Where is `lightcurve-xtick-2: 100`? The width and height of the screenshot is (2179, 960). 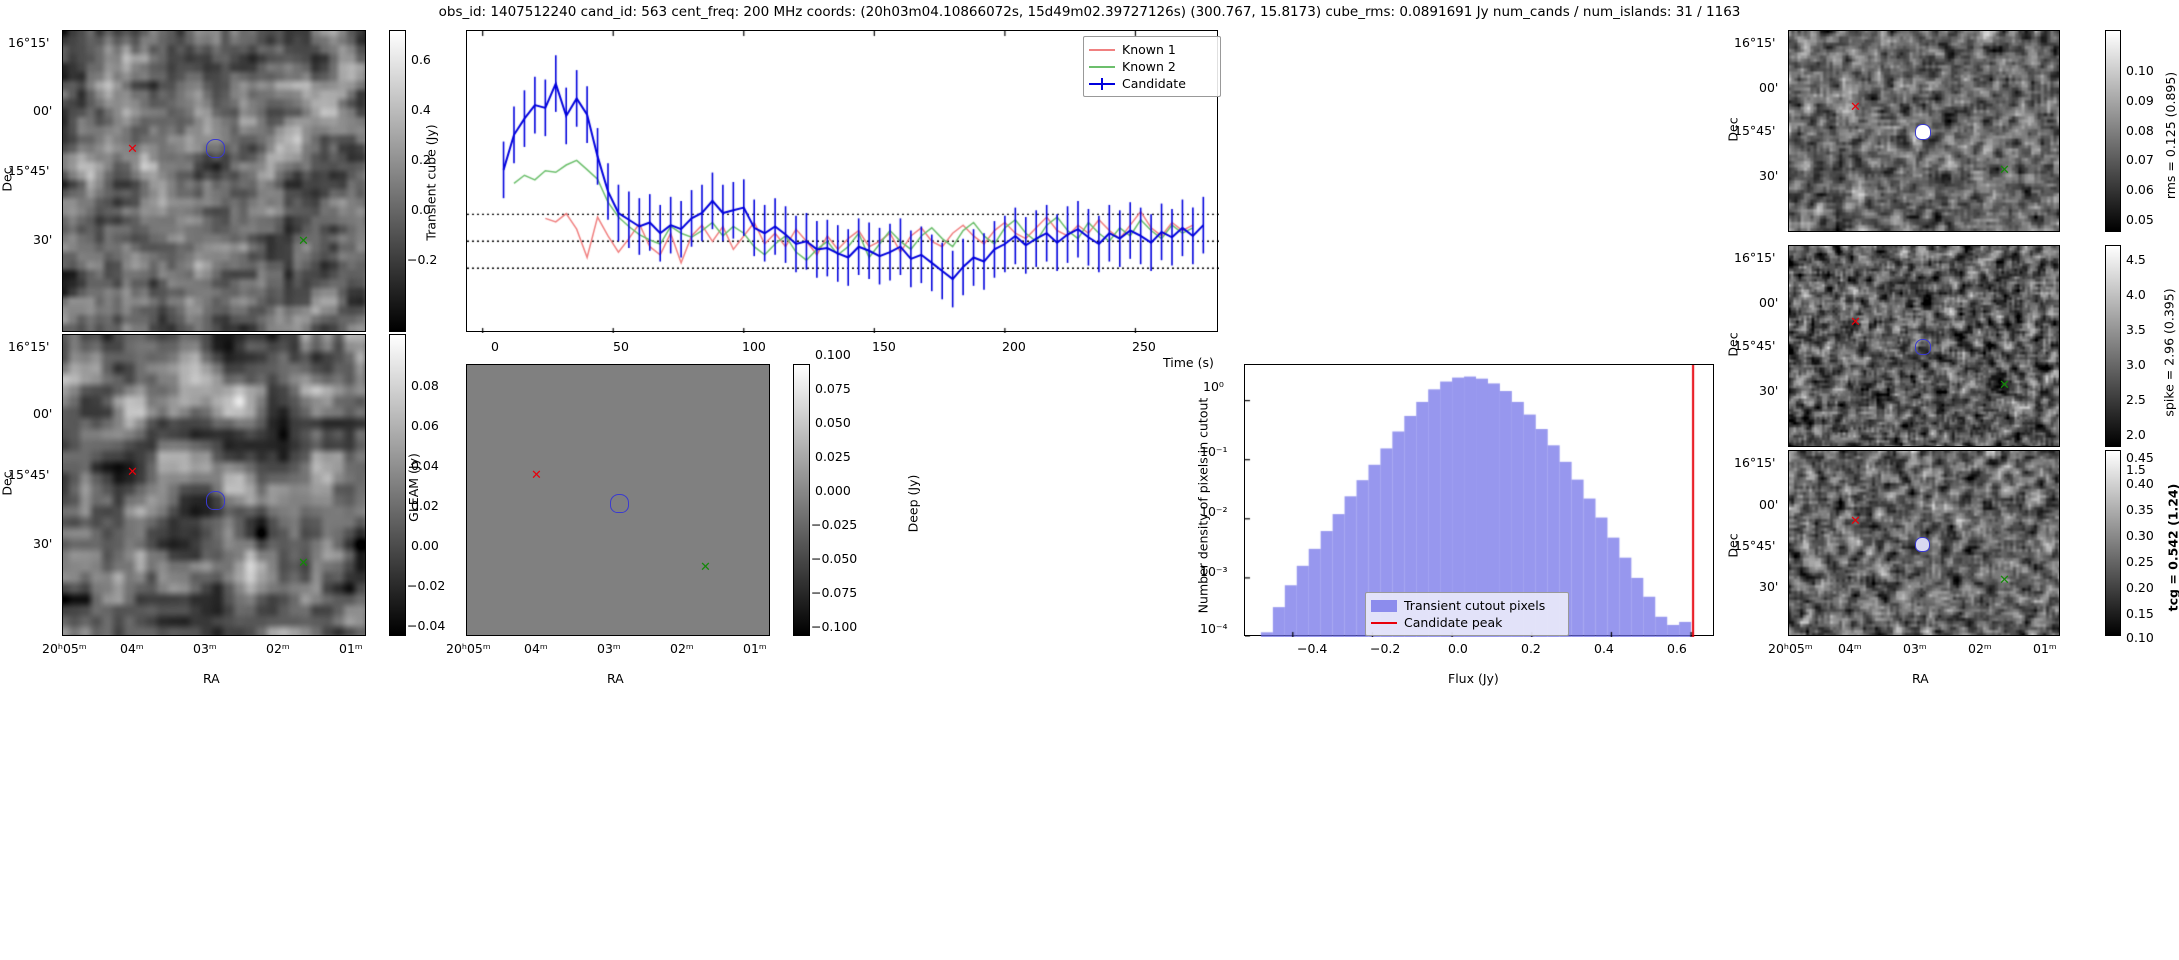
lightcurve-xtick-2: 100 is located at coordinates (754, 346).